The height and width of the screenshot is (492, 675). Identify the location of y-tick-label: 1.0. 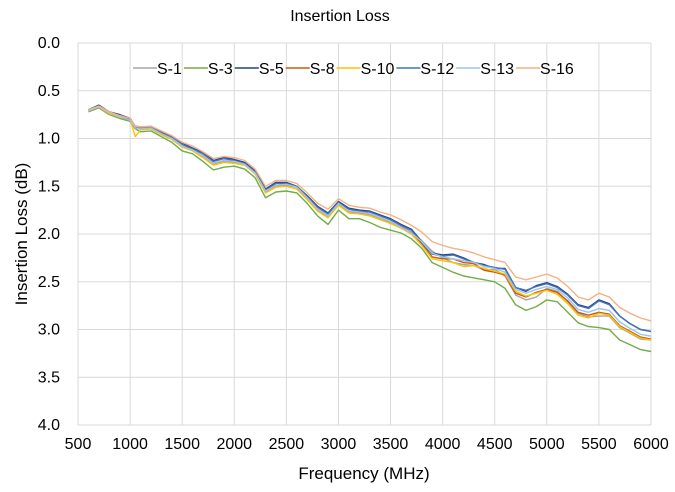
(49, 139).